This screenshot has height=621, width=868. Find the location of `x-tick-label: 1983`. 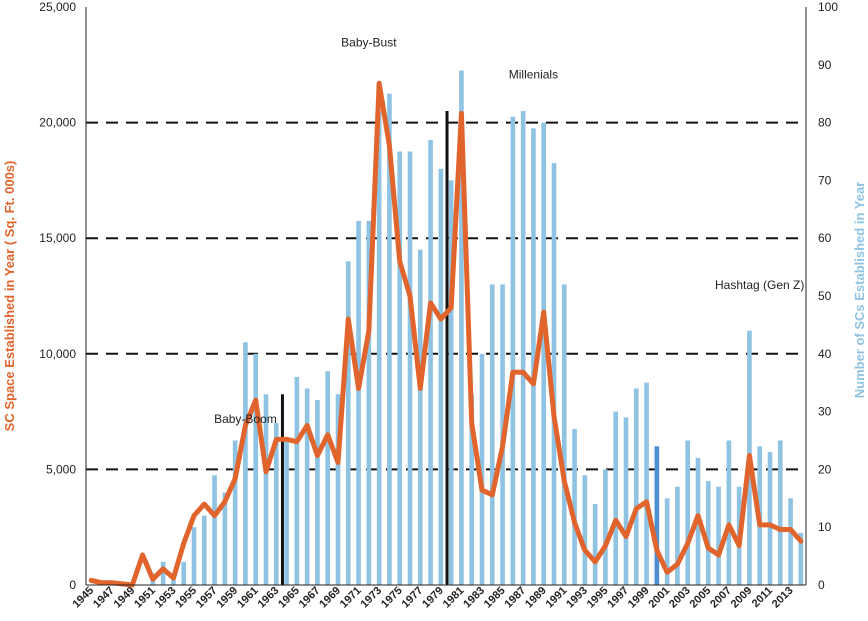

x-tick-label: 1983 is located at coordinates (474, 598).